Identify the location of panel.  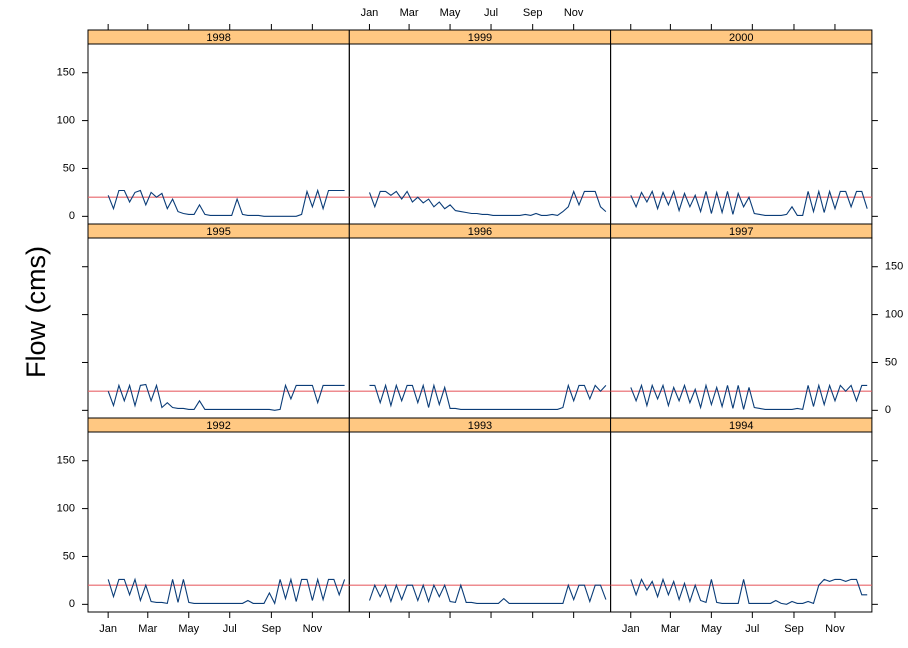
(741, 522).